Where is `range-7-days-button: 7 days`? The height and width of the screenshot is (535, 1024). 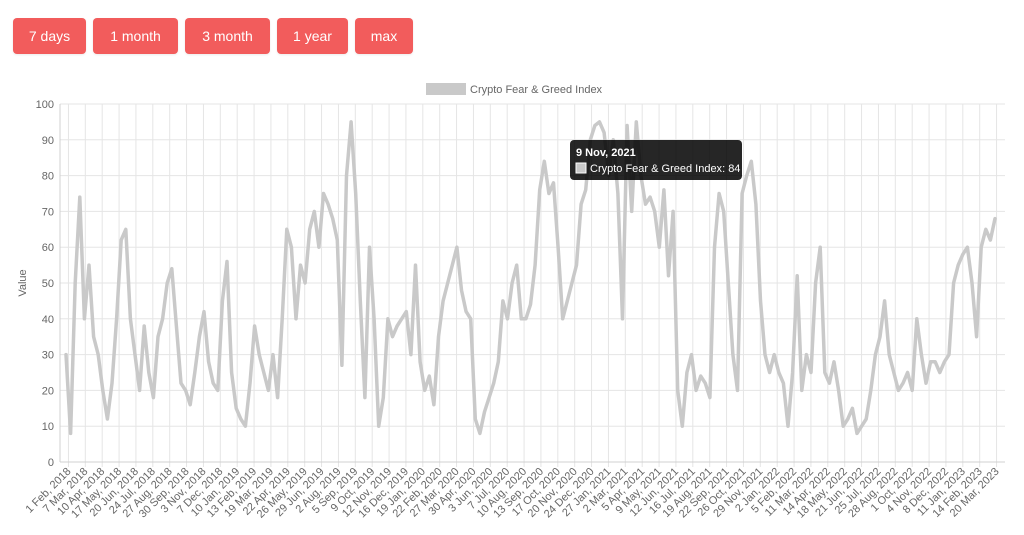
range-7-days-button: 7 days is located at coordinates (49, 36).